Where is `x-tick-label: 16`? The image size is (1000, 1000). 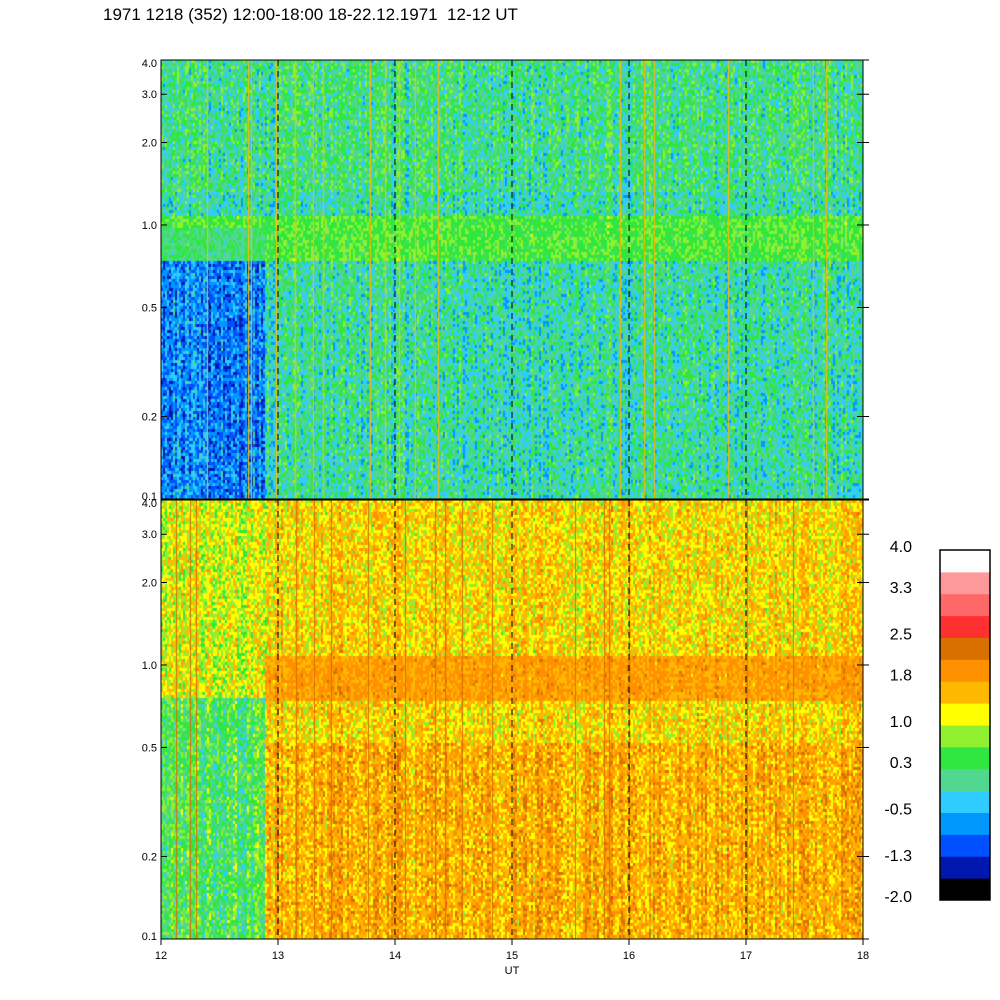
x-tick-label: 16 is located at coordinates (629, 956).